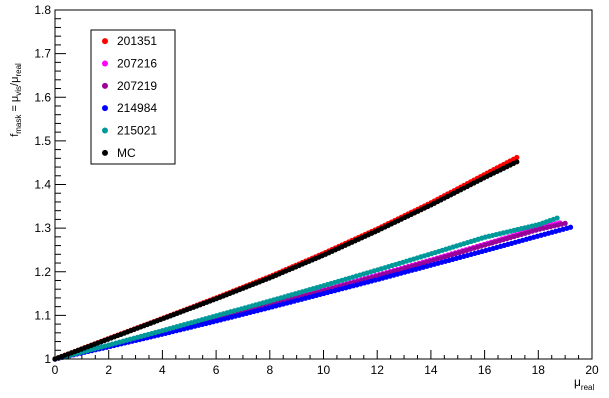  I want to click on legend-label: 201351, so click(137, 41).